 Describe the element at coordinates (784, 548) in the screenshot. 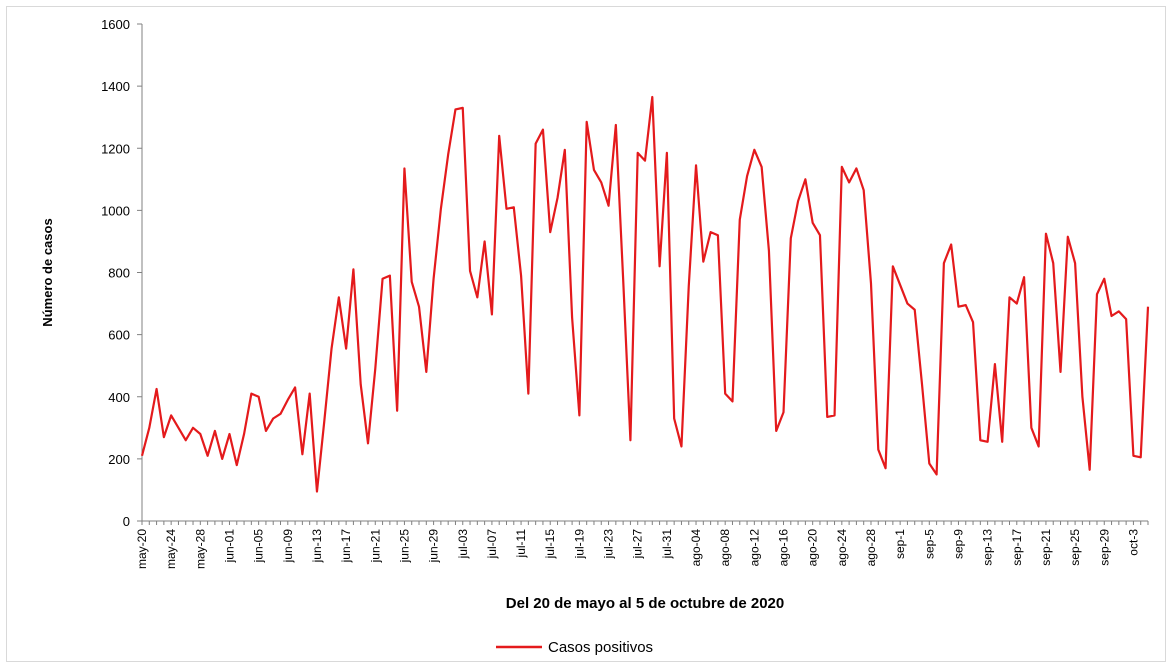

I see `x-tick-label: ago-16` at that location.